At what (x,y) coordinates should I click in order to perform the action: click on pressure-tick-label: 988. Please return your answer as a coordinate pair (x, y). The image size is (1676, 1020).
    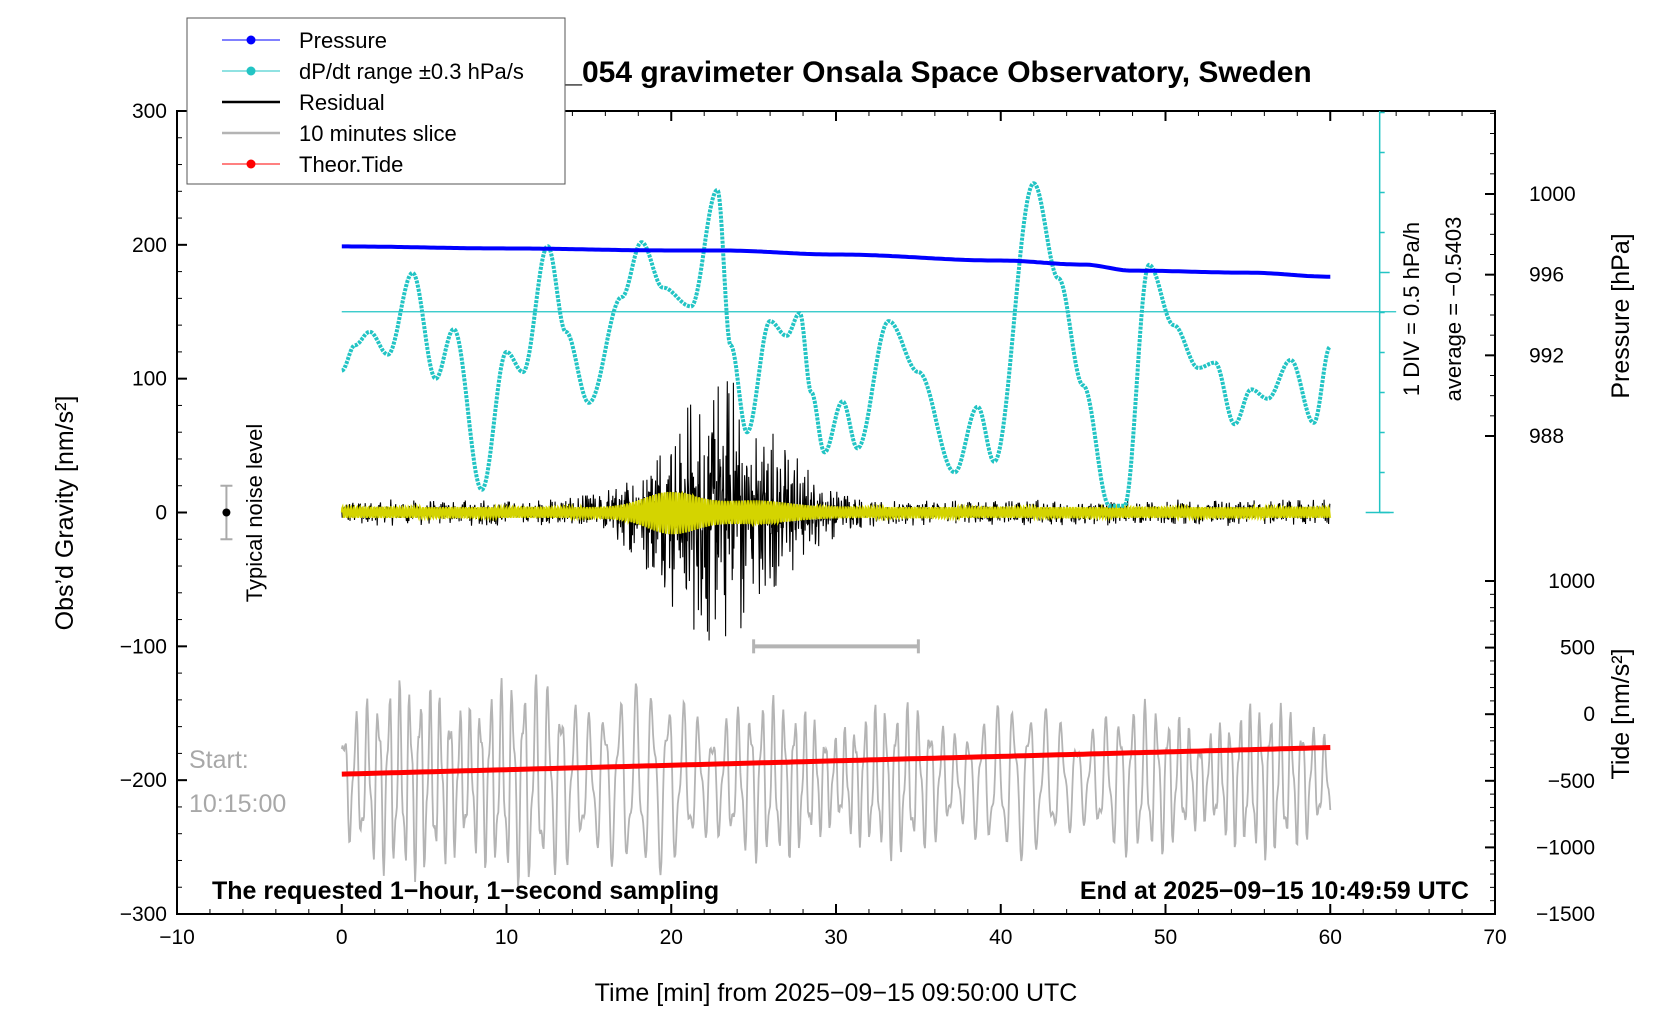
    Looking at the image, I should click on (1546, 436).